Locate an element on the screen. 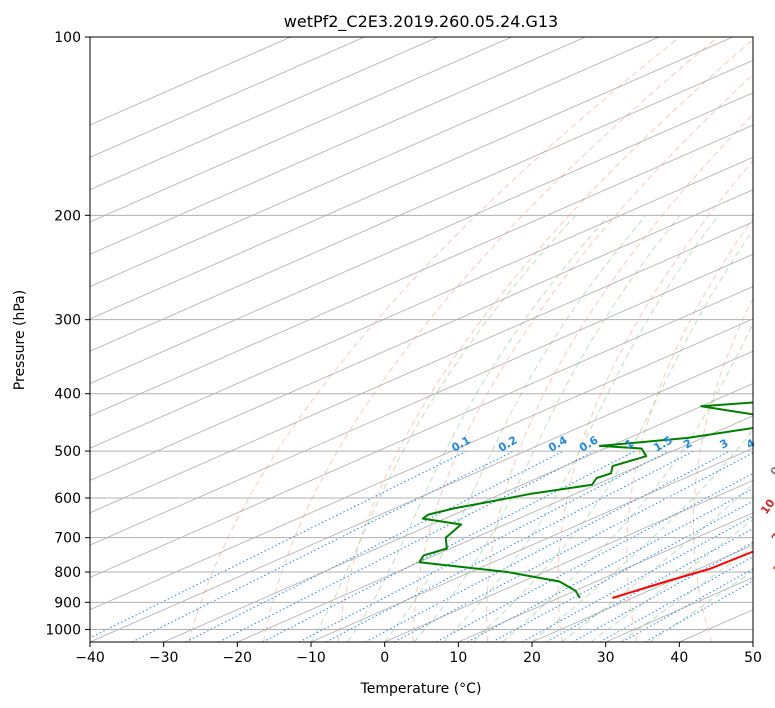 The width and height of the screenshot is (775, 708). isotherm-label: 0 is located at coordinates (771, 471).